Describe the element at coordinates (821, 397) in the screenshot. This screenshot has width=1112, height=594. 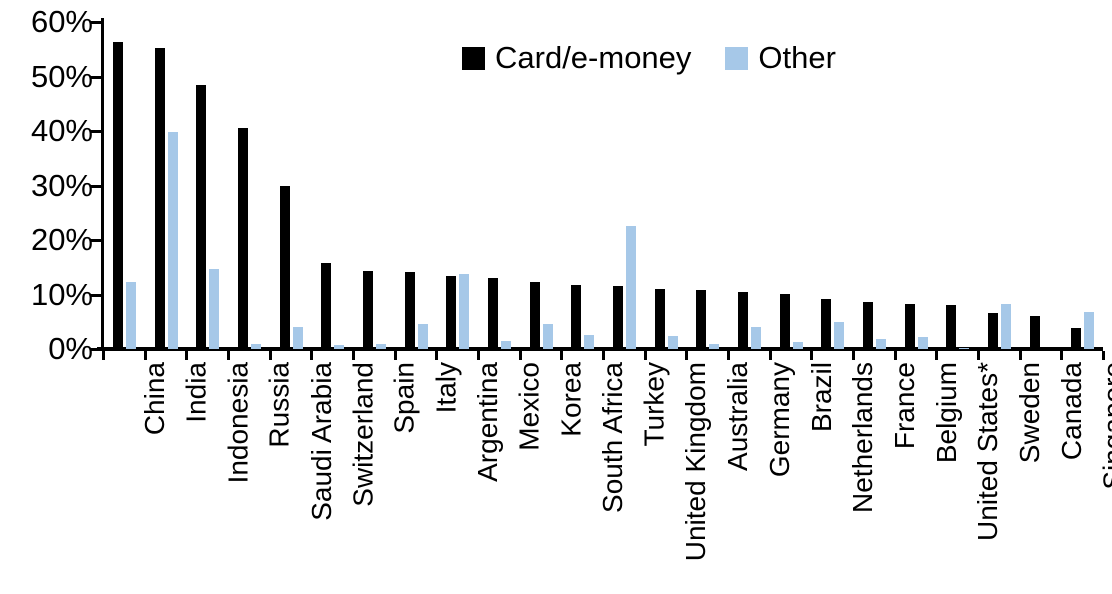
I see `x-axis-category-label: Brazil` at that location.